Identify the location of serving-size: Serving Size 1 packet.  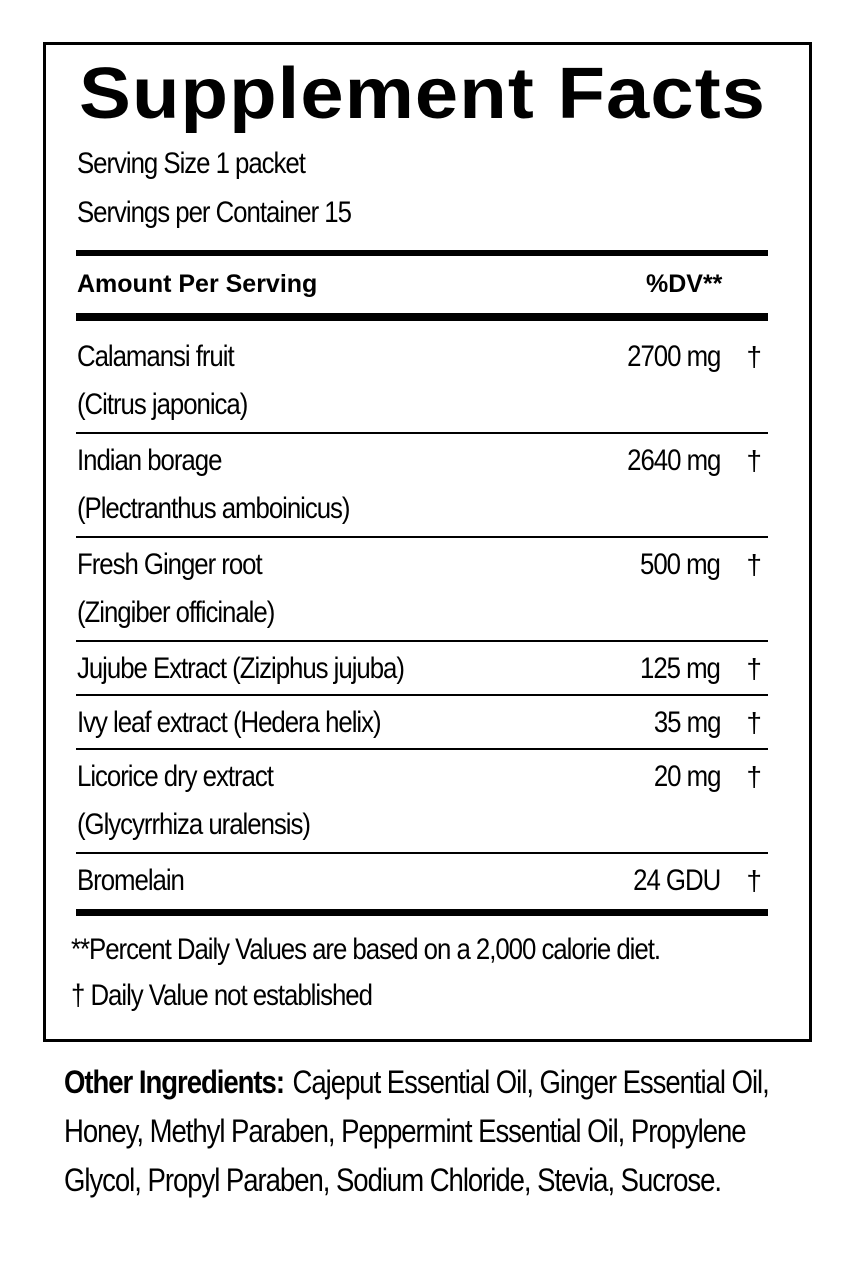
(191, 163).